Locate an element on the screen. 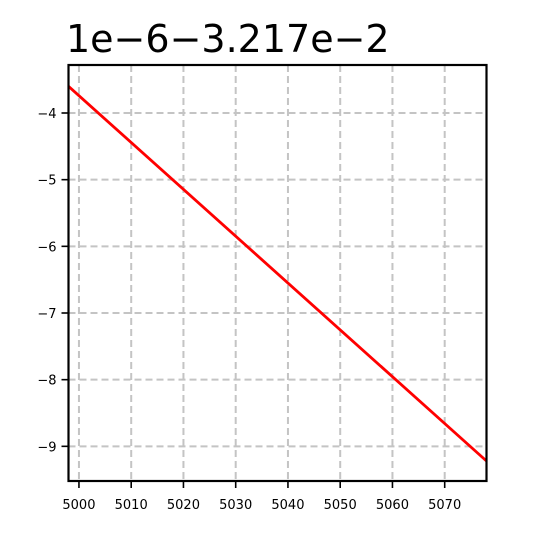  x-tick-label: 5000 is located at coordinates (78, 505).